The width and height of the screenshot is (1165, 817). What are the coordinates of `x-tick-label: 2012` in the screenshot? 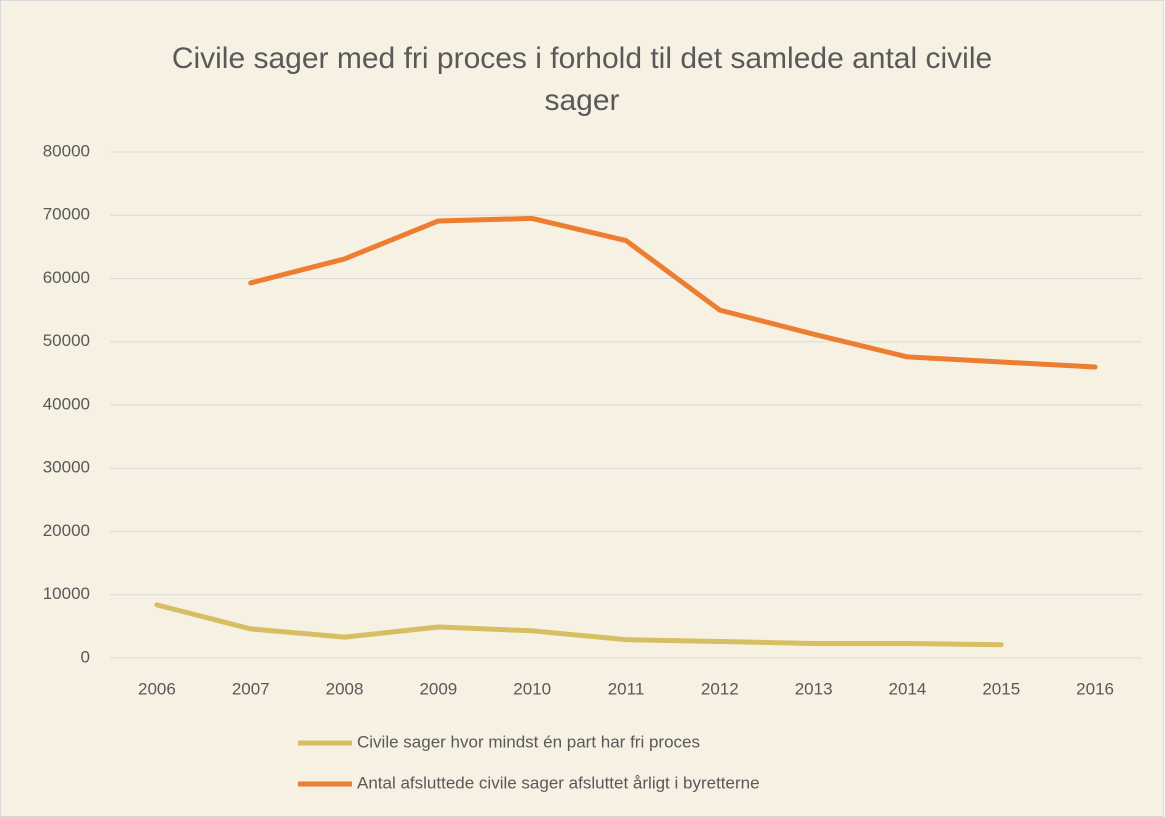 It's located at (720, 688).